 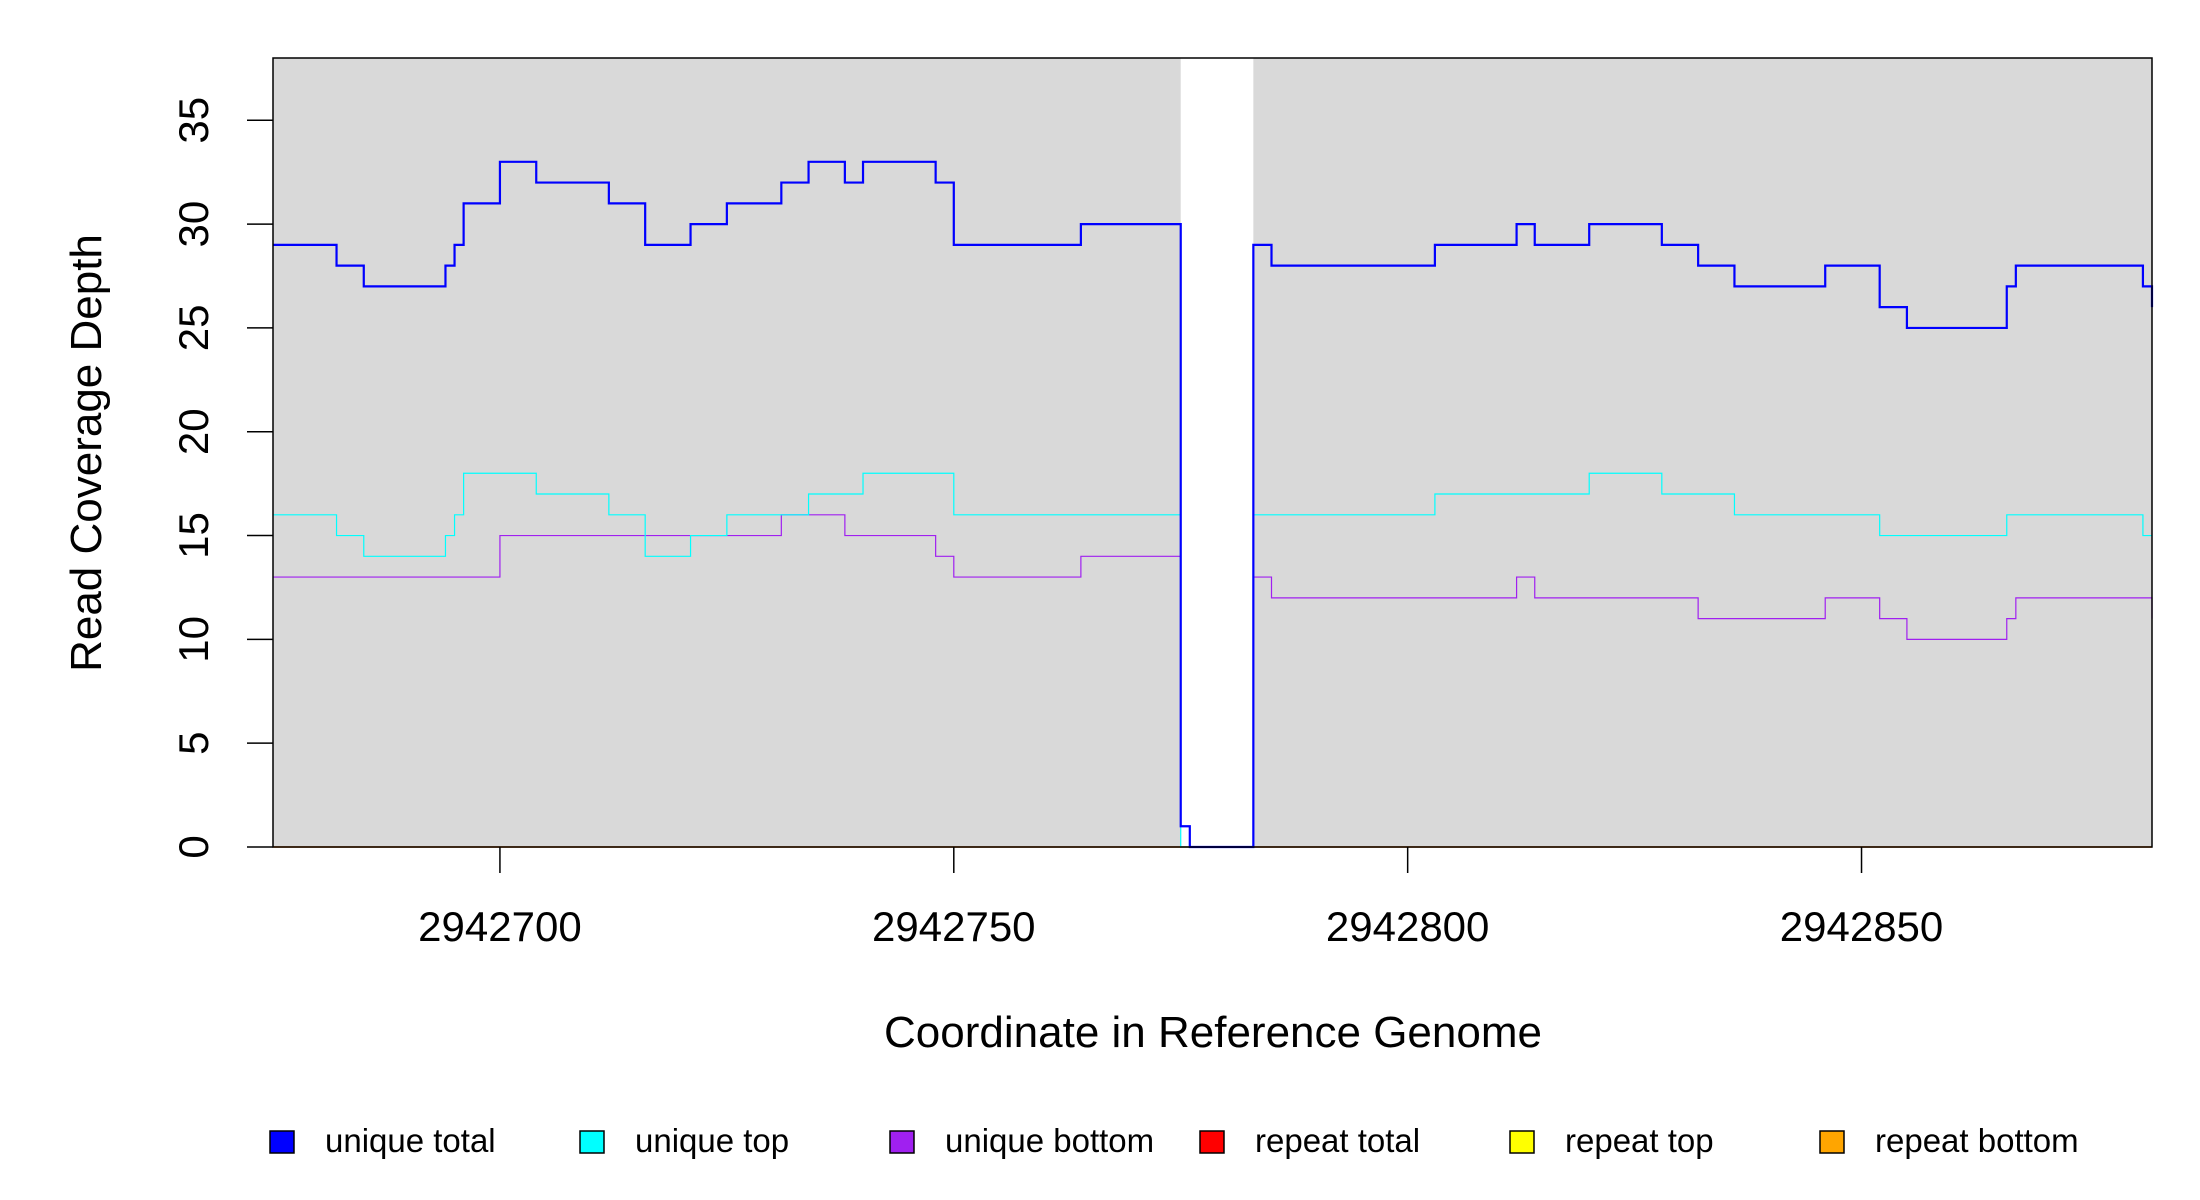 What do you see at coordinates (712, 1140) in the screenshot?
I see `legend-label-unique-top: unique top` at bounding box center [712, 1140].